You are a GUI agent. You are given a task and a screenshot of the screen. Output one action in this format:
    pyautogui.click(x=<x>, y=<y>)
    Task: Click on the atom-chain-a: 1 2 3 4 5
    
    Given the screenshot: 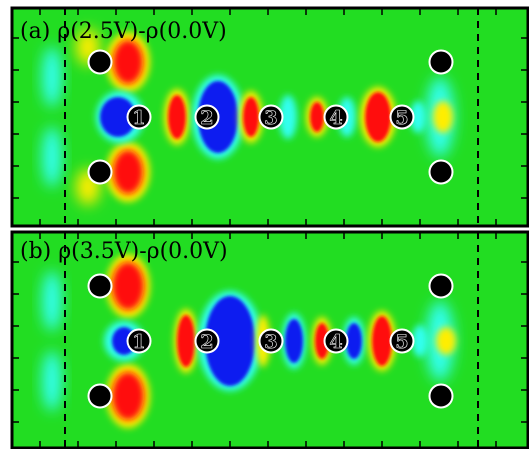 What is the action you would take?
    pyautogui.click(x=270, y=117)
    